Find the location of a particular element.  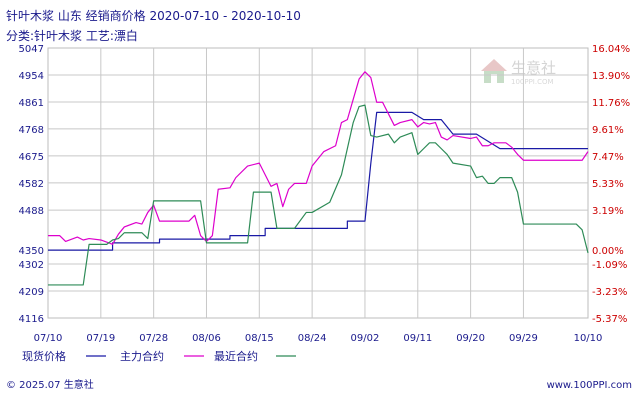

x-tick-label: 07/28 is located at coordinates (153, 338).